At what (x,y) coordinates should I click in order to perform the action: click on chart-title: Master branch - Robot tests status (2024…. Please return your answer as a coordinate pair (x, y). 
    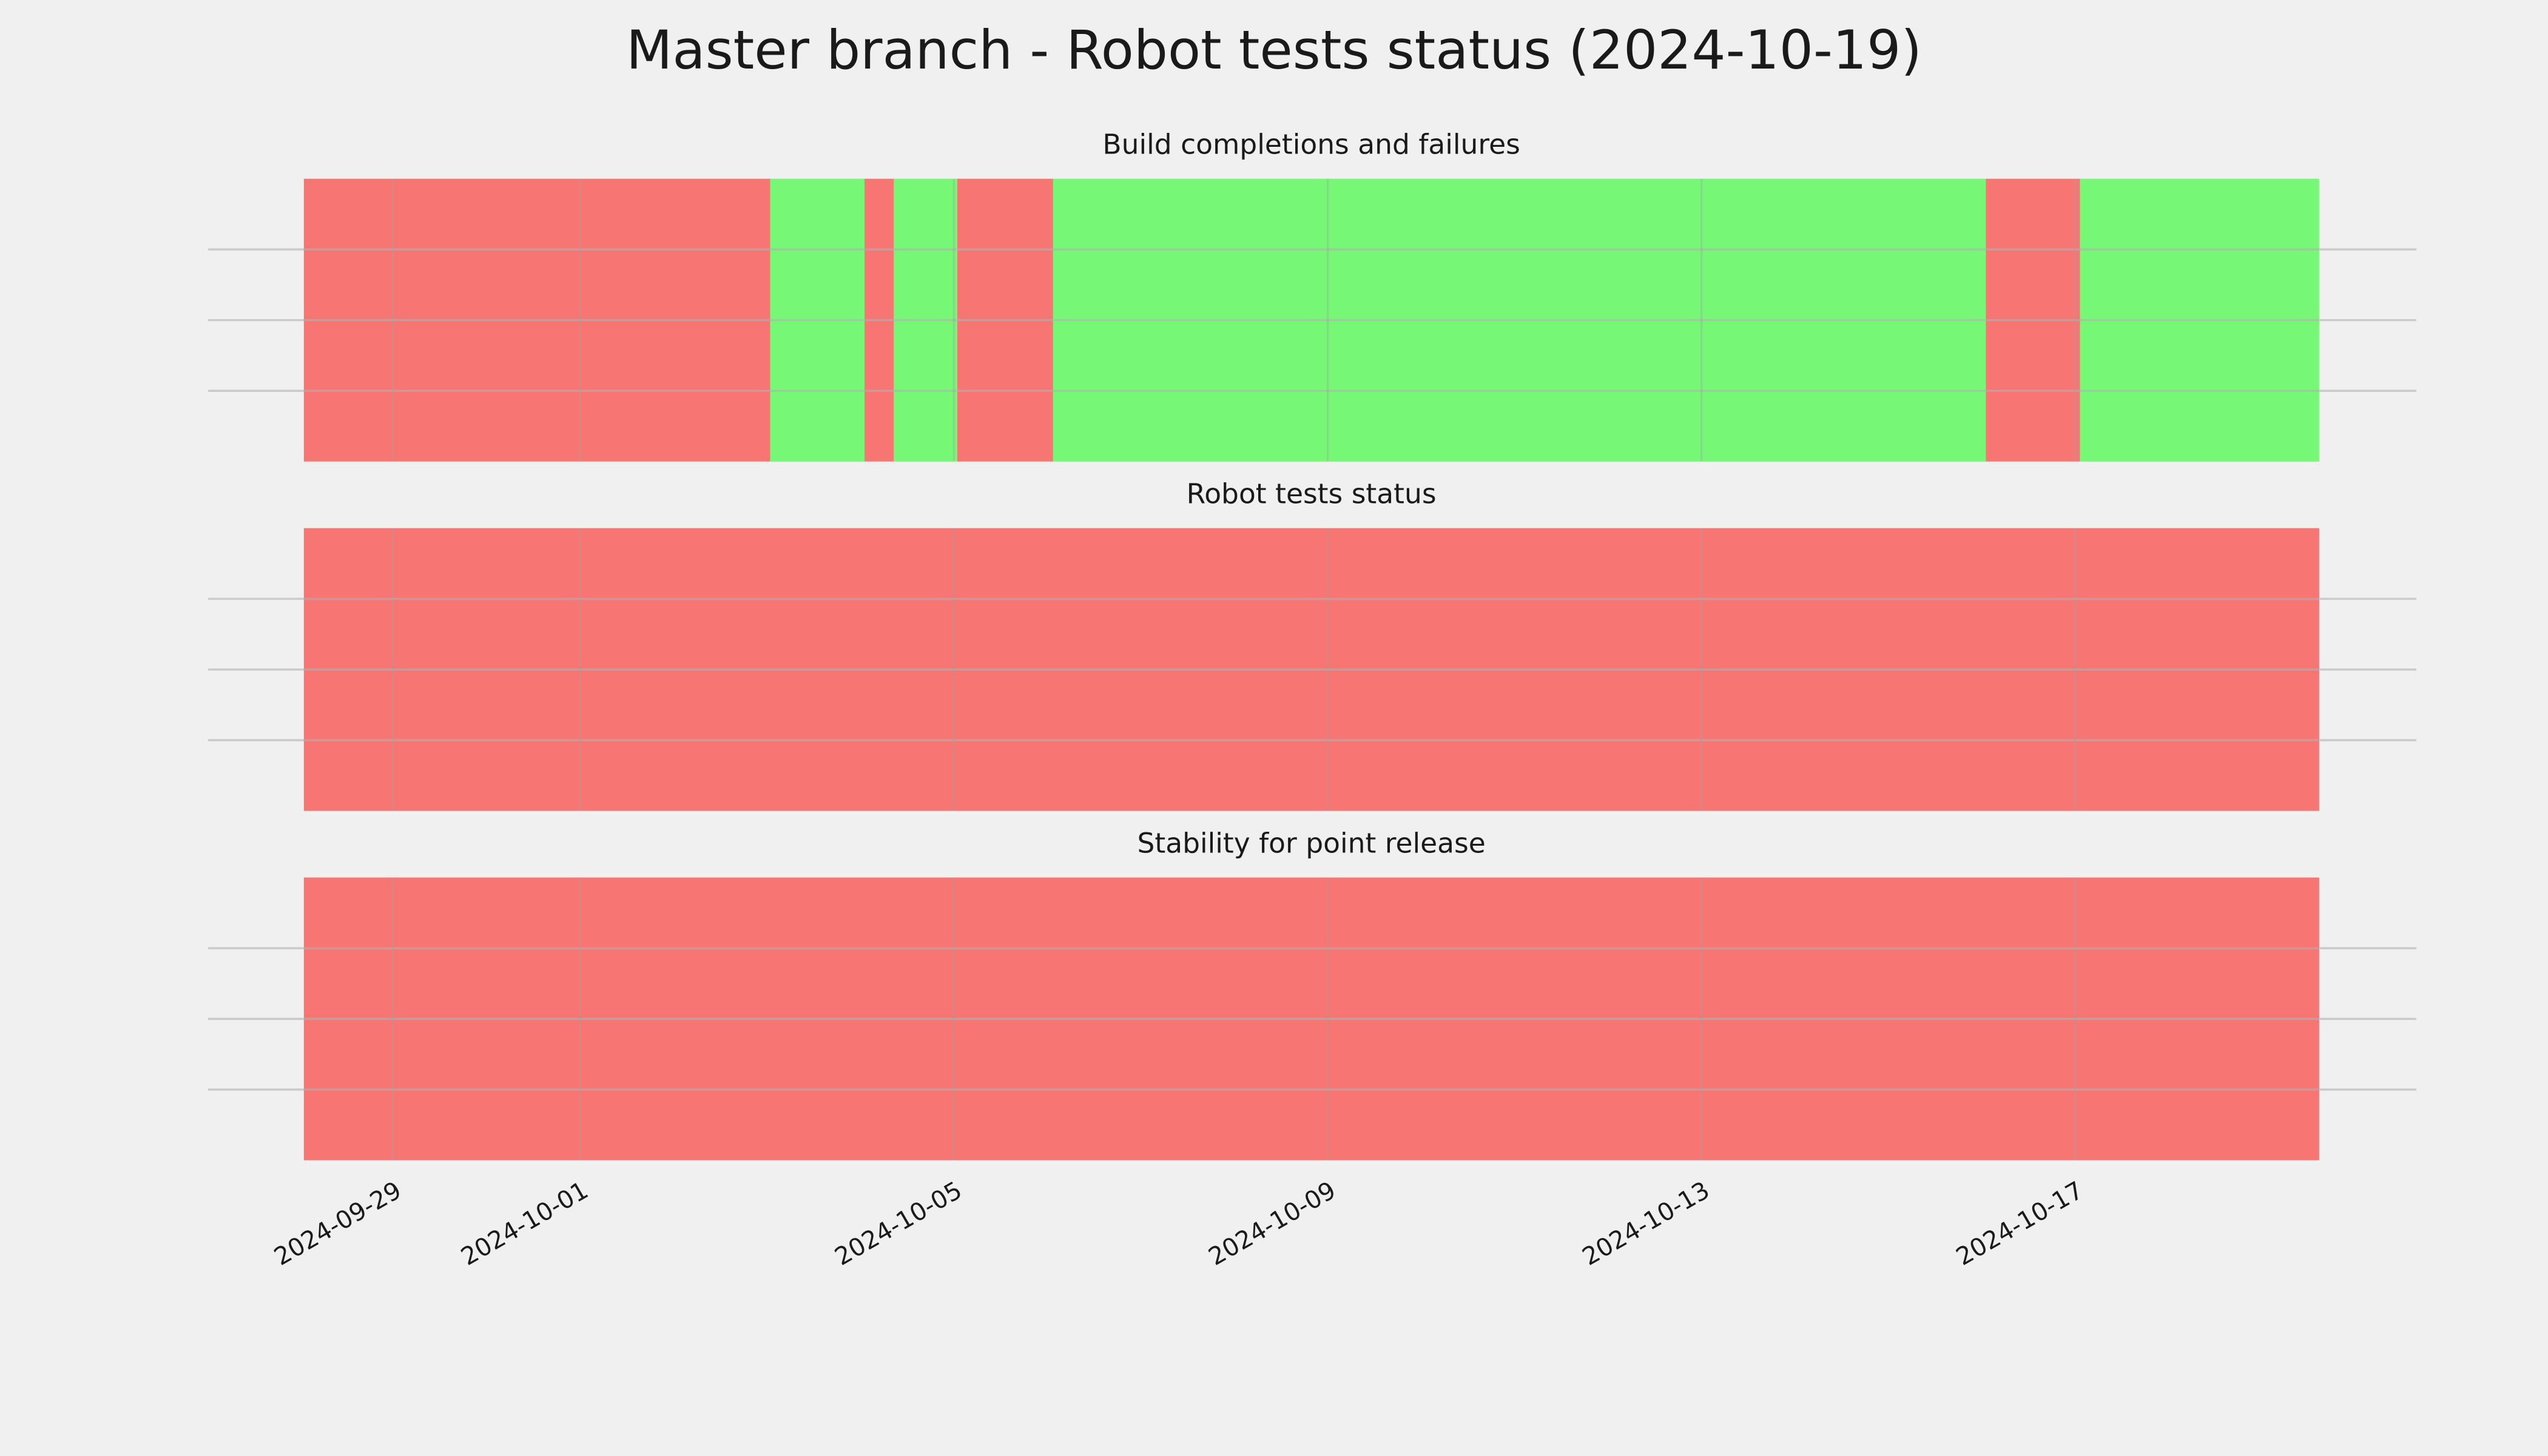
    Looking at the image, I should click on (1274, 50).